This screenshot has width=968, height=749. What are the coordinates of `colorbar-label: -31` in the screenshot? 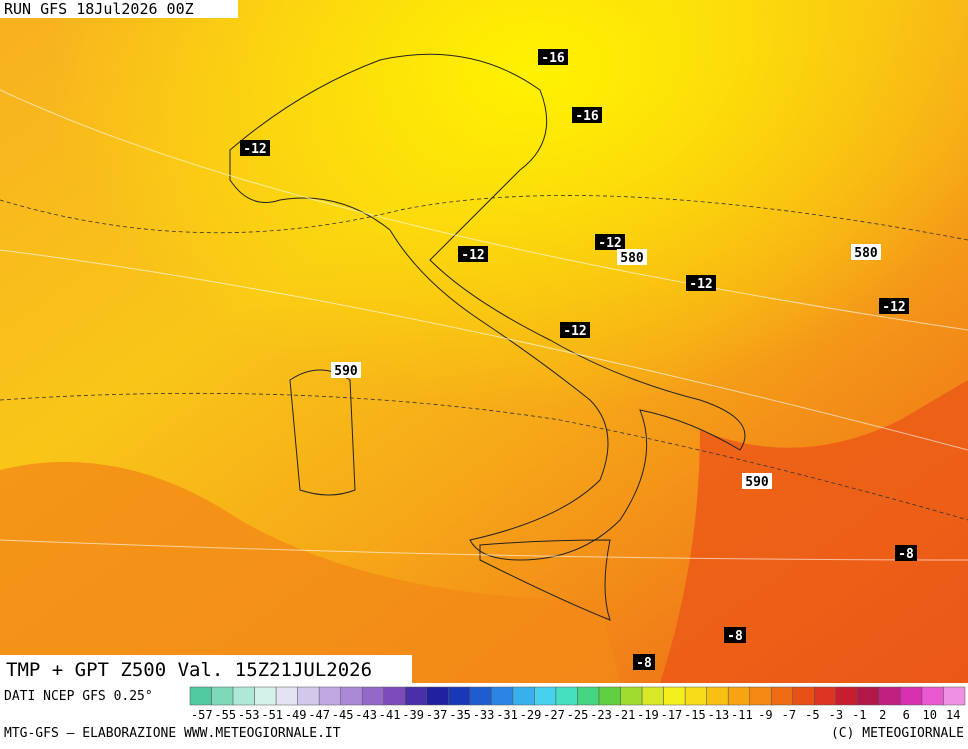 It's located at (507, 715).